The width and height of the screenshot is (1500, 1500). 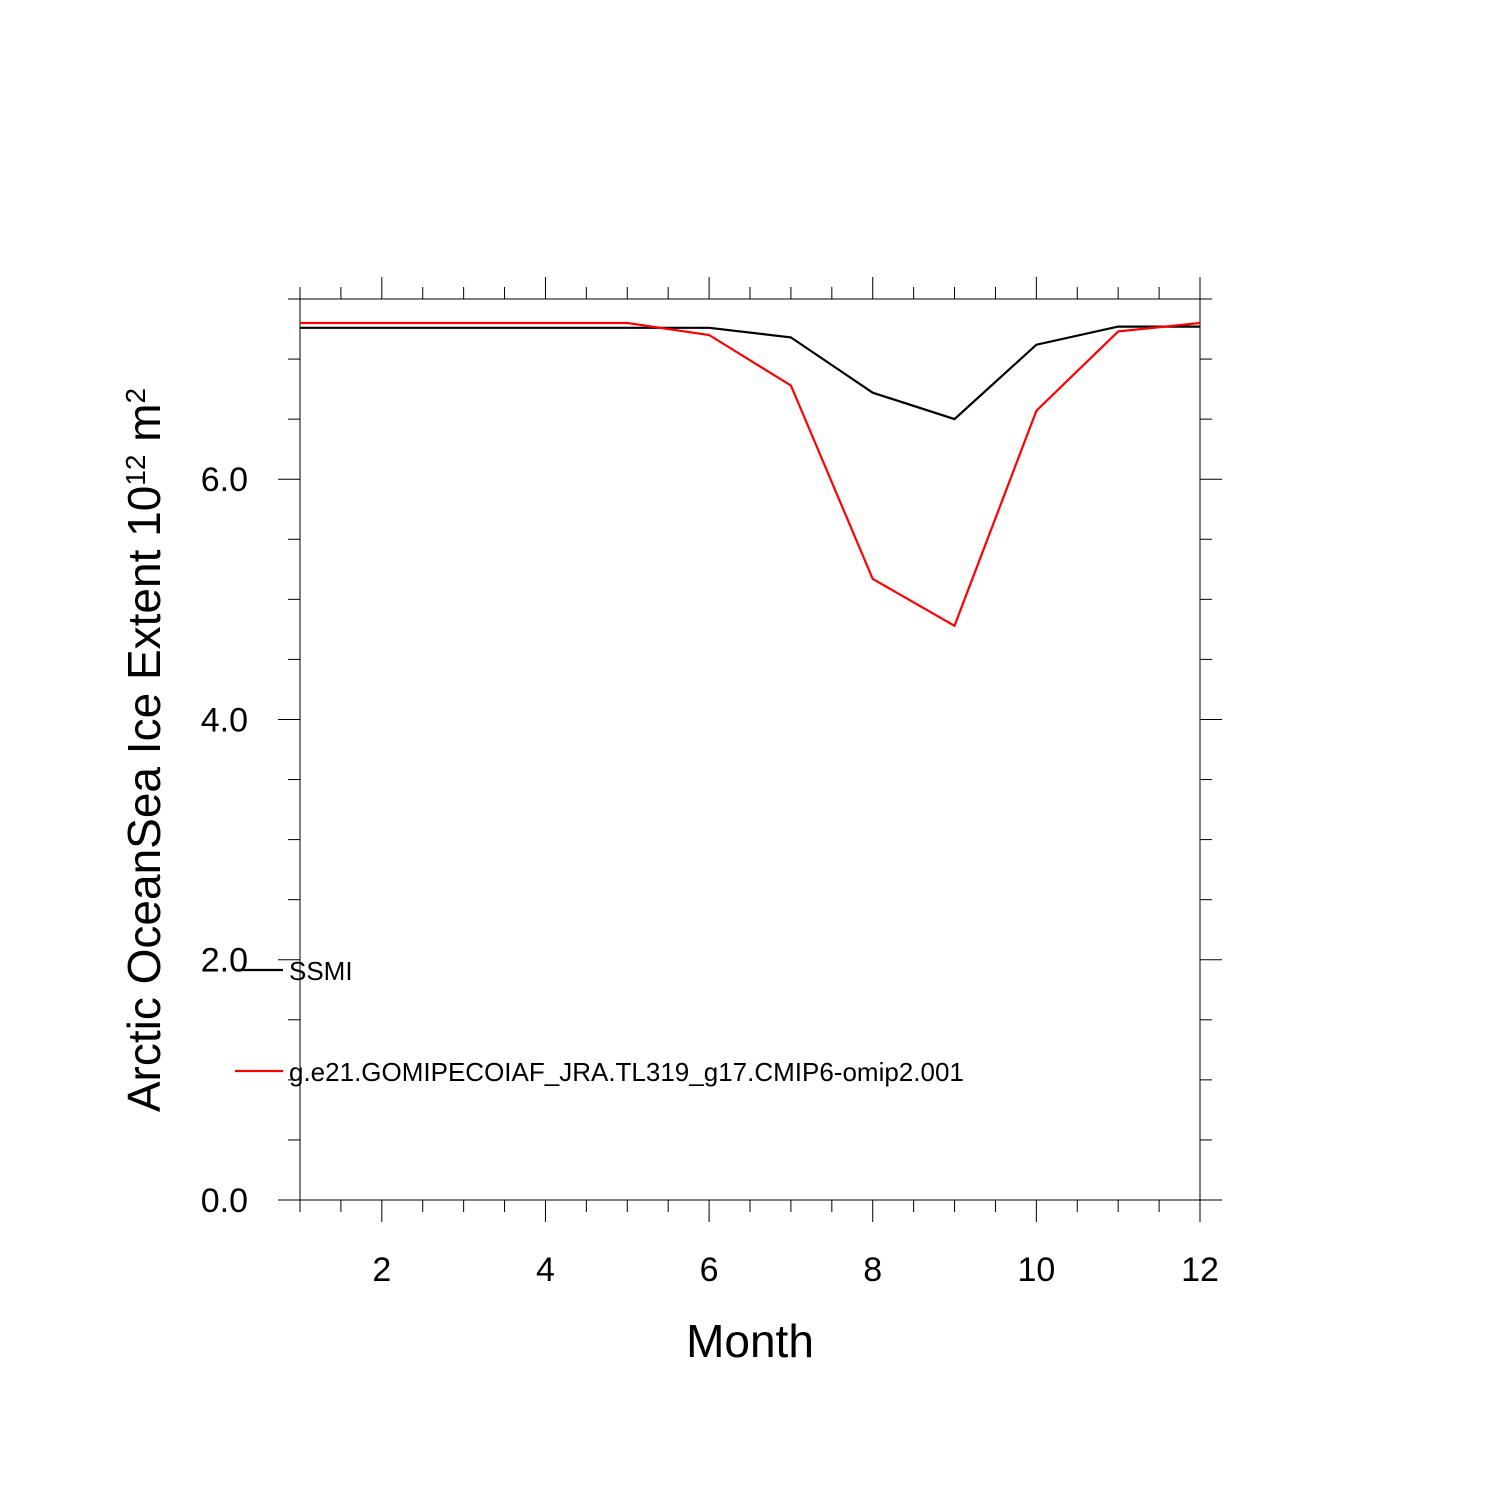 What do you see at coordinates (224, 961) in the screenshot?
I see `y-tick-label: 2.0` at bounding box center [224, 961].